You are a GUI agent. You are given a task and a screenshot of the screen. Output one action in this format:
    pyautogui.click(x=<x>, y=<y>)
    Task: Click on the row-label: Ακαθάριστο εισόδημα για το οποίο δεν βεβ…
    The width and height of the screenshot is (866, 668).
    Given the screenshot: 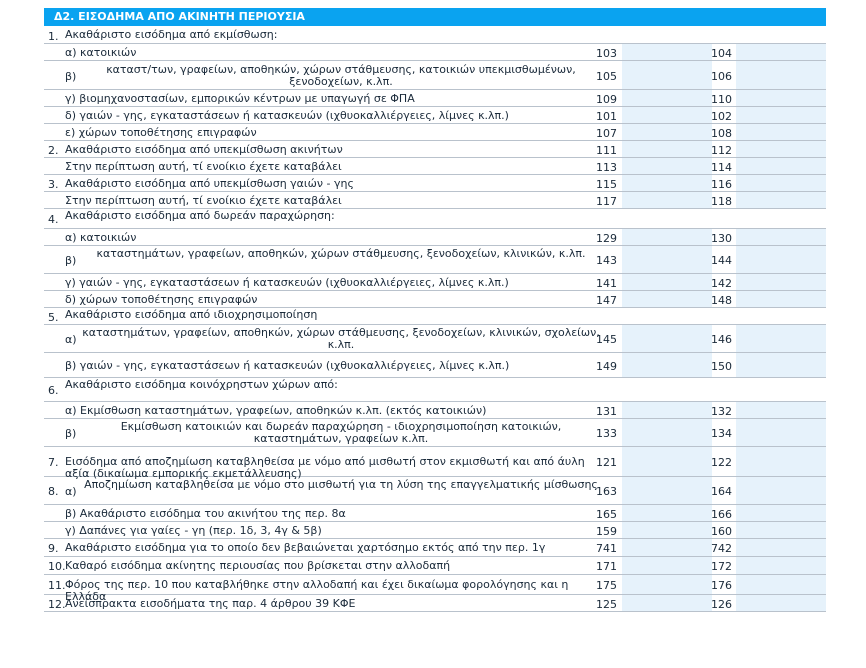 What is the action you would take?
    pyautogui.click(x=305, y=547)
    